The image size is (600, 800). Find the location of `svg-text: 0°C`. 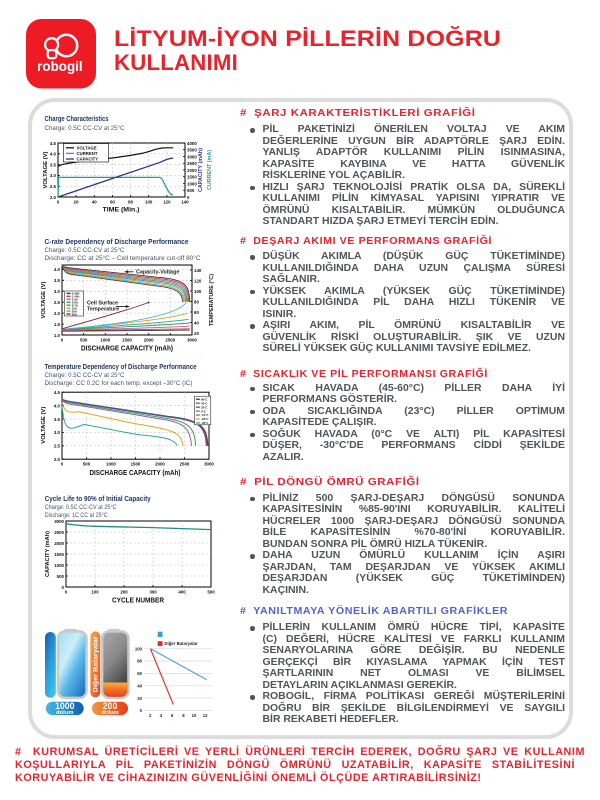

svg-text: 0°C is located at coordinates (204, 411).